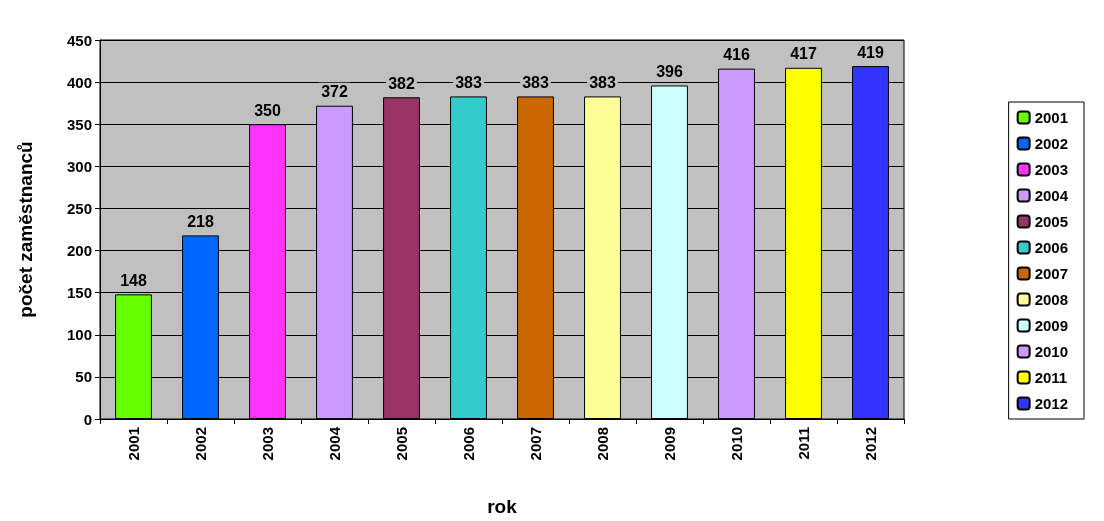  I want to click on data-label: 372, so click(334, 92).